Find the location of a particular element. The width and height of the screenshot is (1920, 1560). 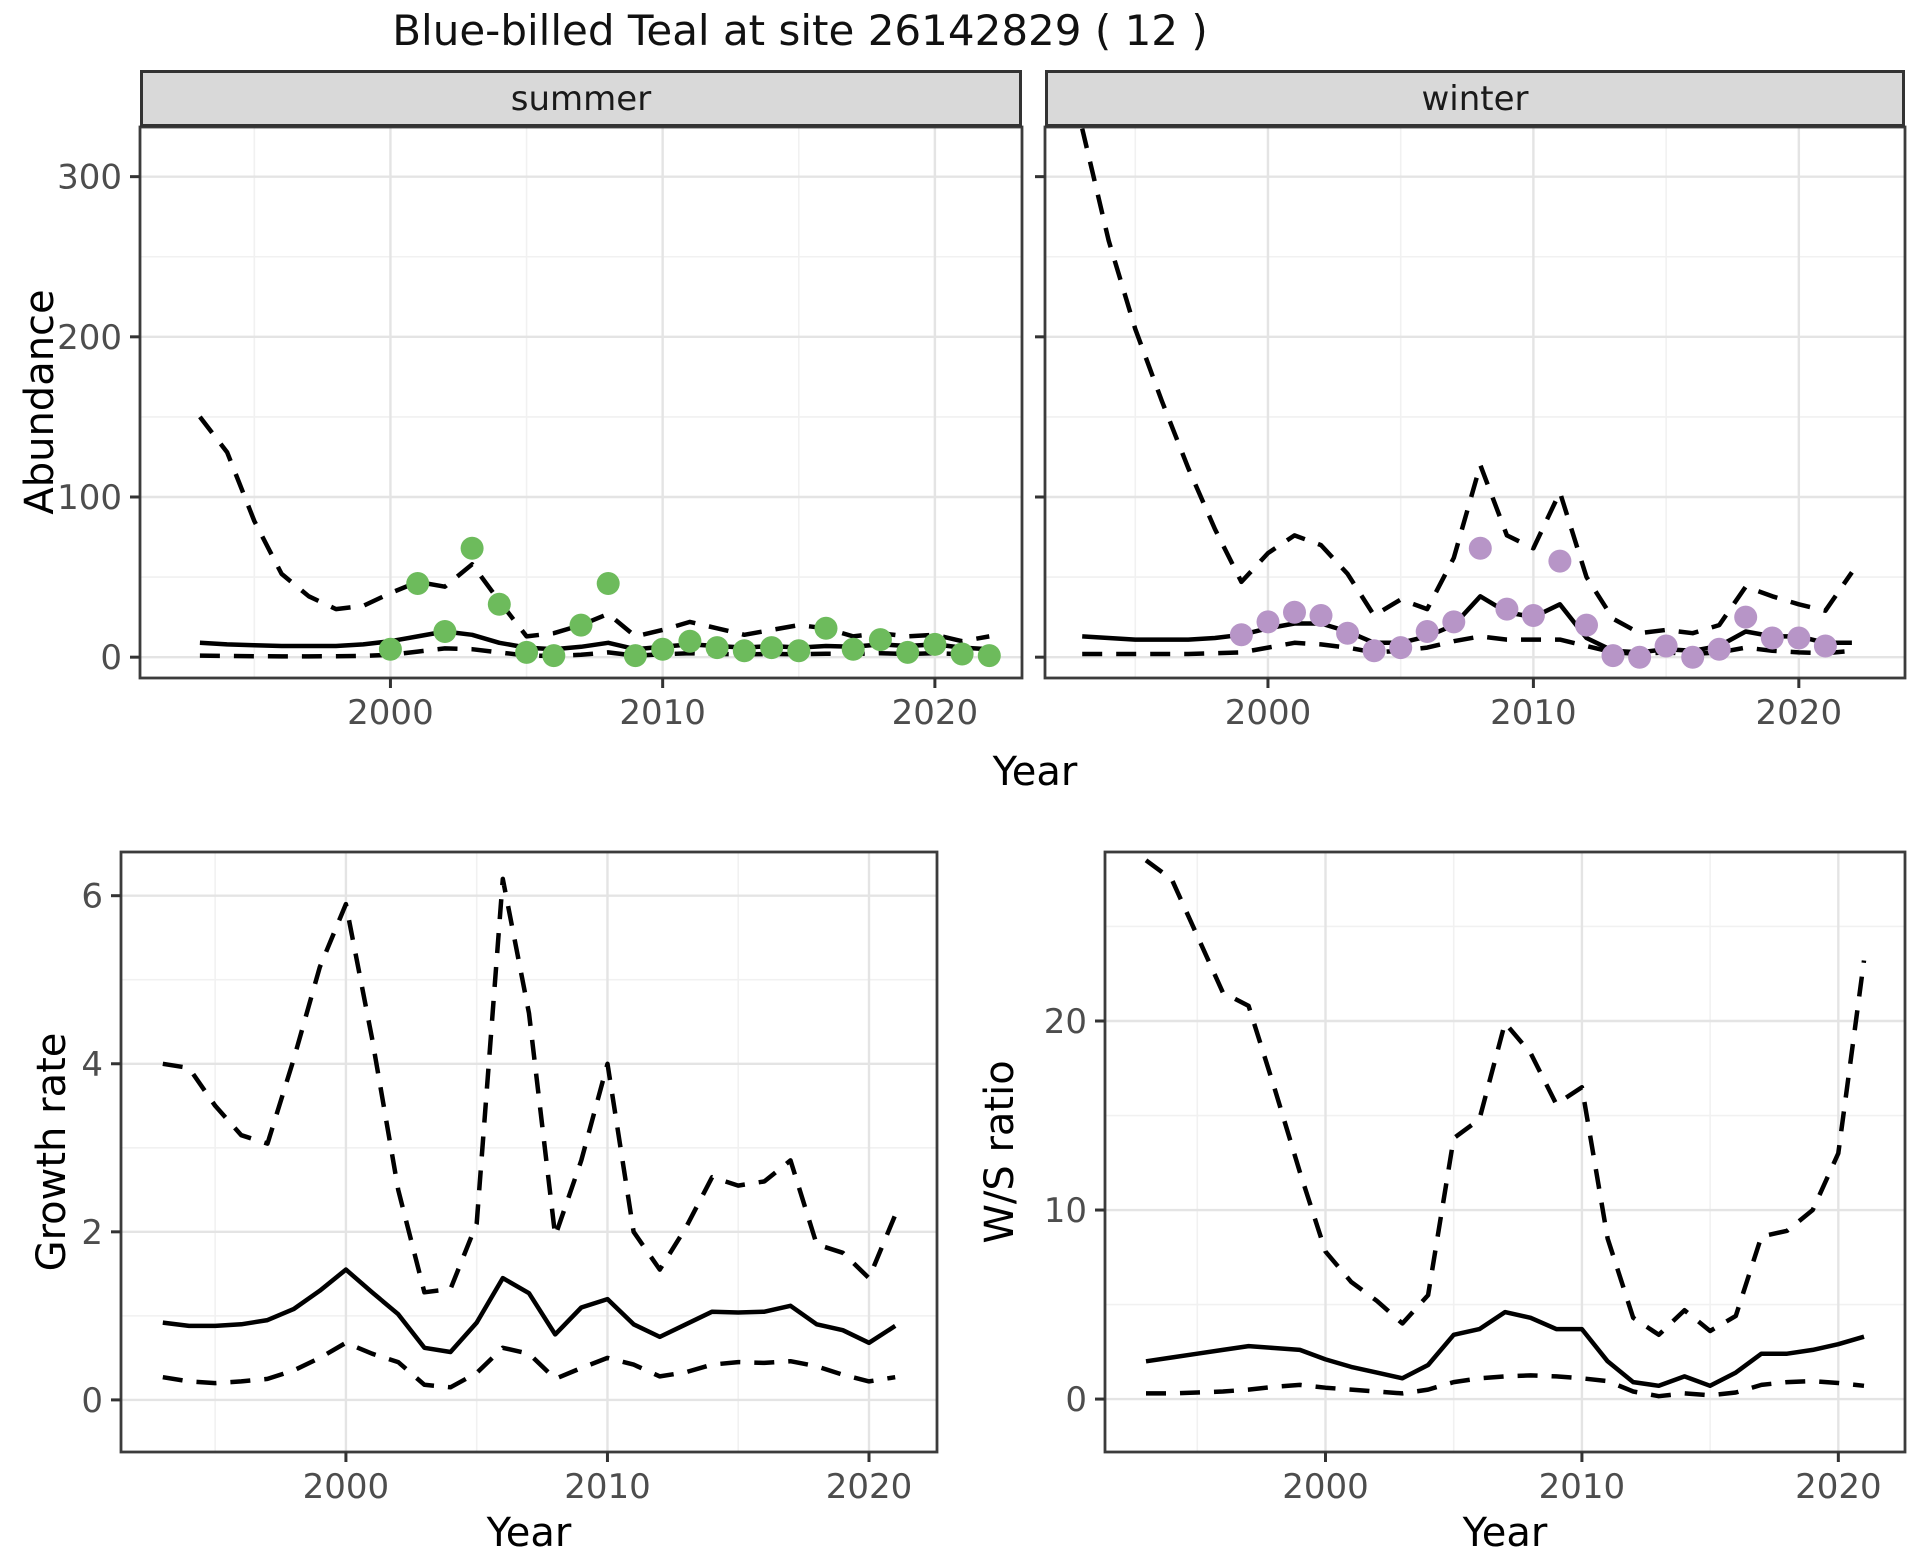

y-tick-label: 100 is located at coordinates (89, 498).